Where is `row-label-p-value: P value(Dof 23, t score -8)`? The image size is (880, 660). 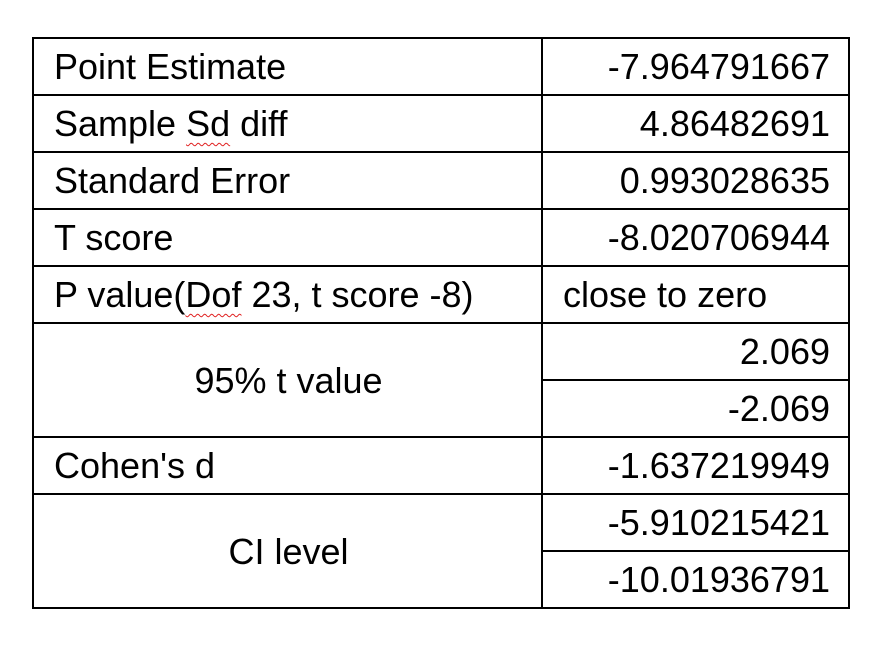
row-label-p-value: P value(Dof 23, t score -8) is located at coordinates (287, 294).